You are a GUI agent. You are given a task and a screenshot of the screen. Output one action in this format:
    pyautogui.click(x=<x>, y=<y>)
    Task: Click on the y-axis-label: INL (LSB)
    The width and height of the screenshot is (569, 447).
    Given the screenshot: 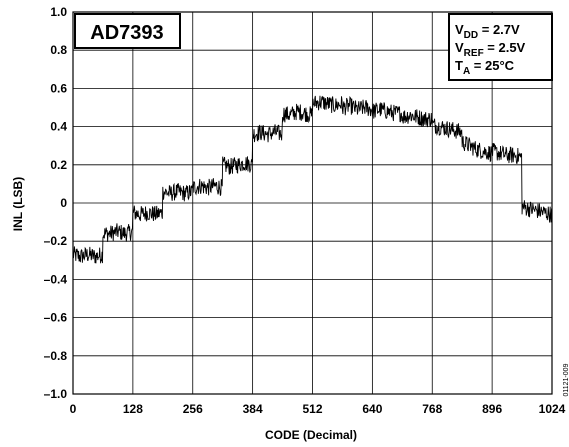 What is the action you would take?
    pyautogui.click(x=18, y=204)
    